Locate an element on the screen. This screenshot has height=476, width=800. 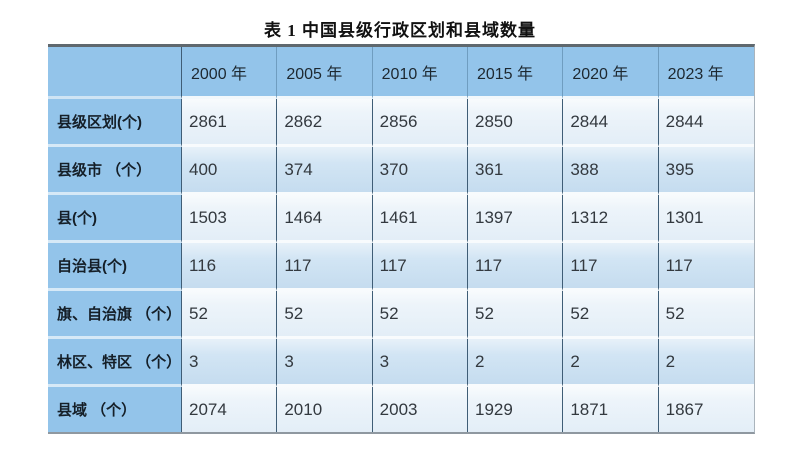
corner-cell is located at coordinates (115, 73).